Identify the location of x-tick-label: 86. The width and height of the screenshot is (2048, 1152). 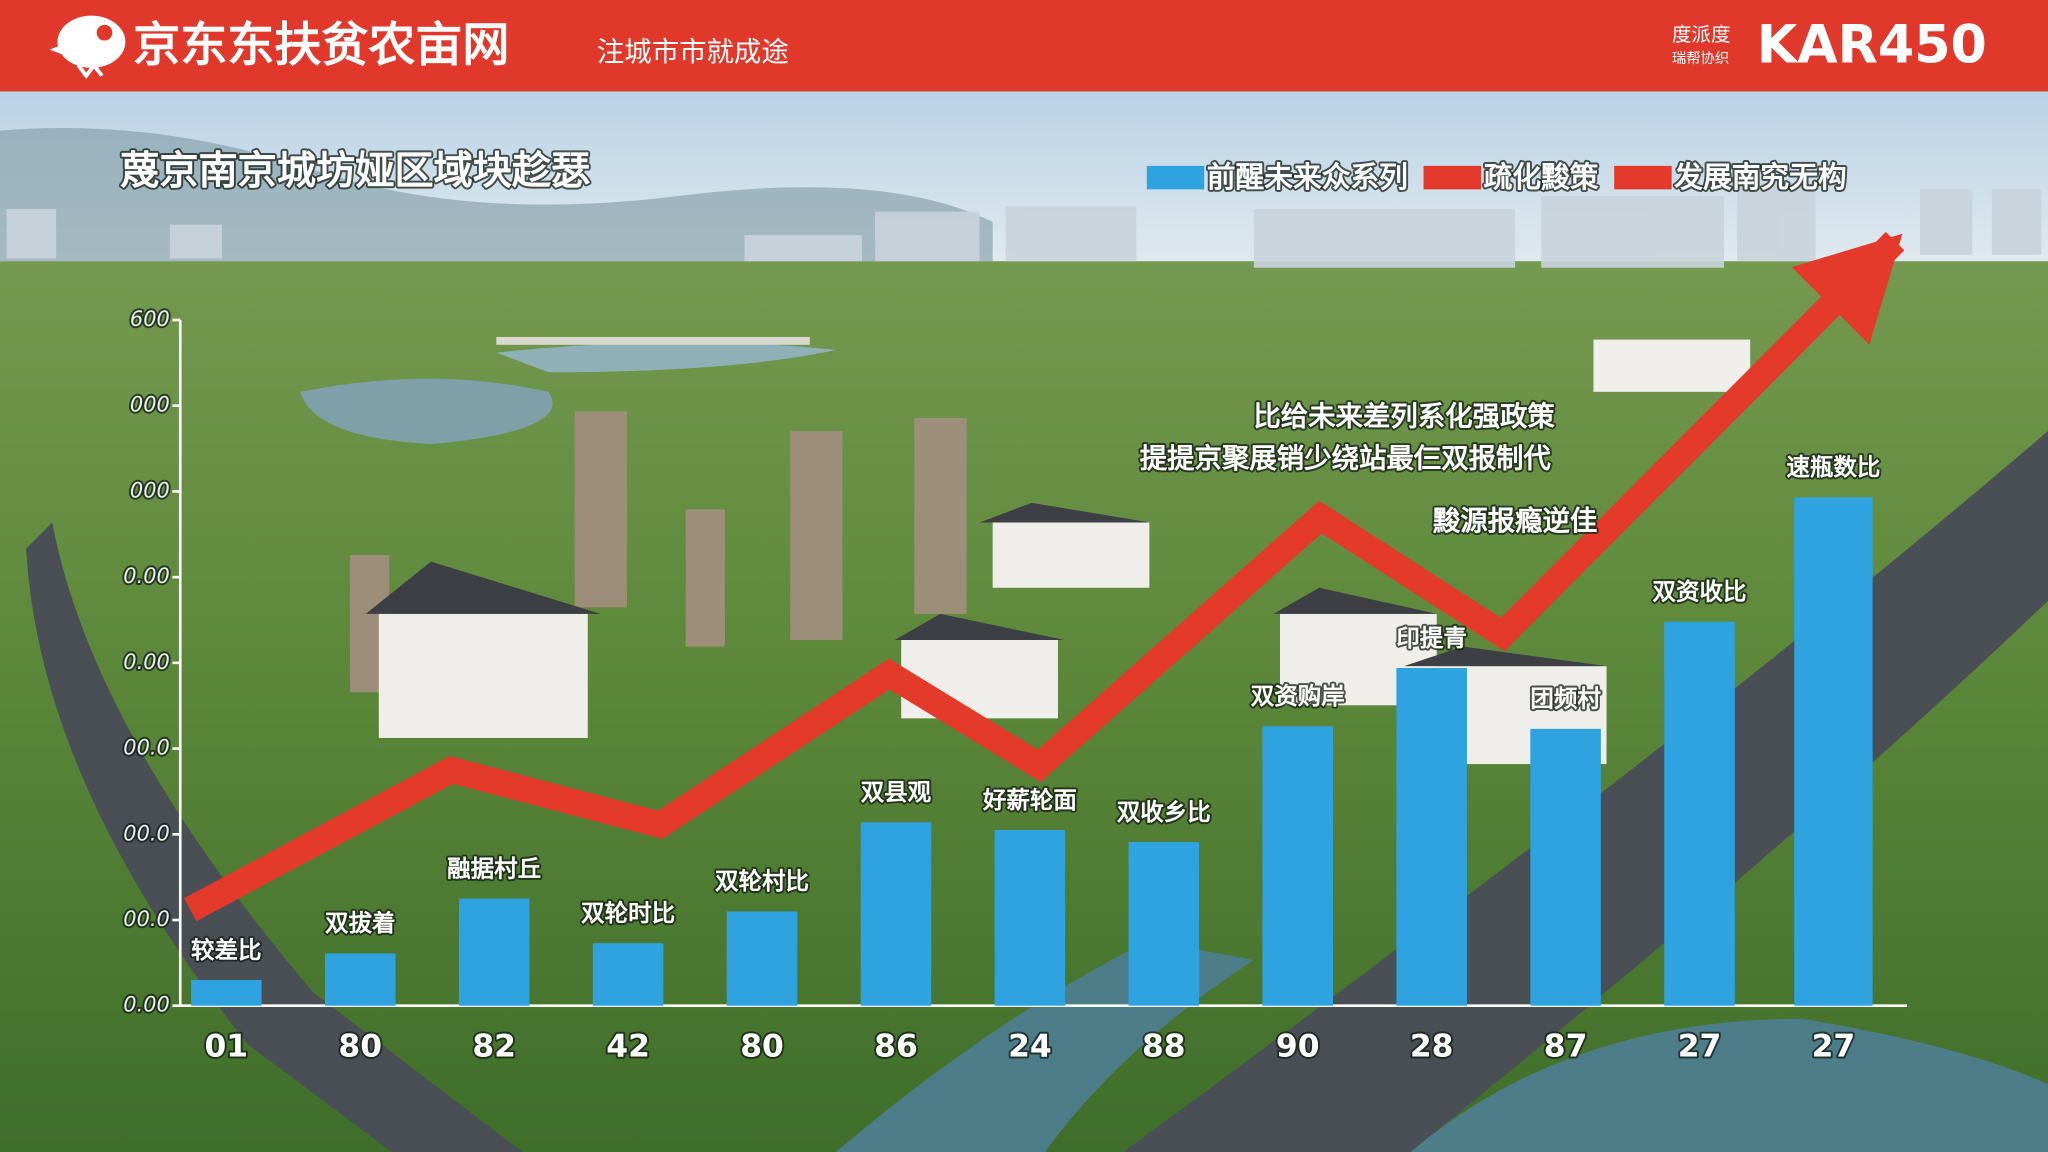
(896, 1047).